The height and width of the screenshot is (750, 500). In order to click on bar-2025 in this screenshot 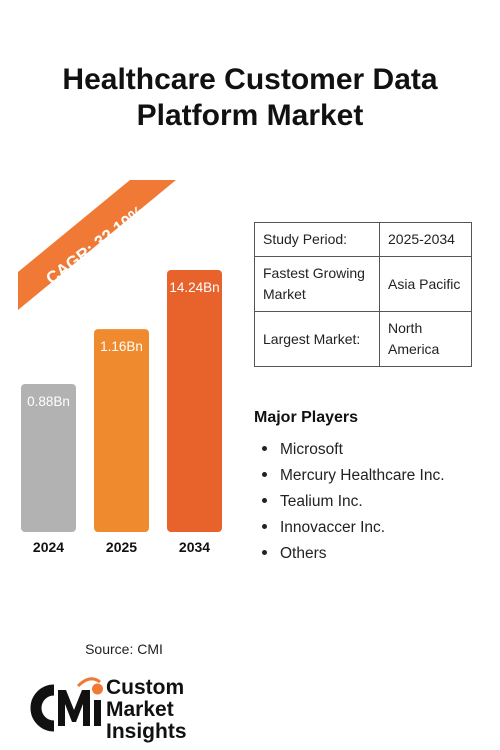, I will do `click(121, 430)`.